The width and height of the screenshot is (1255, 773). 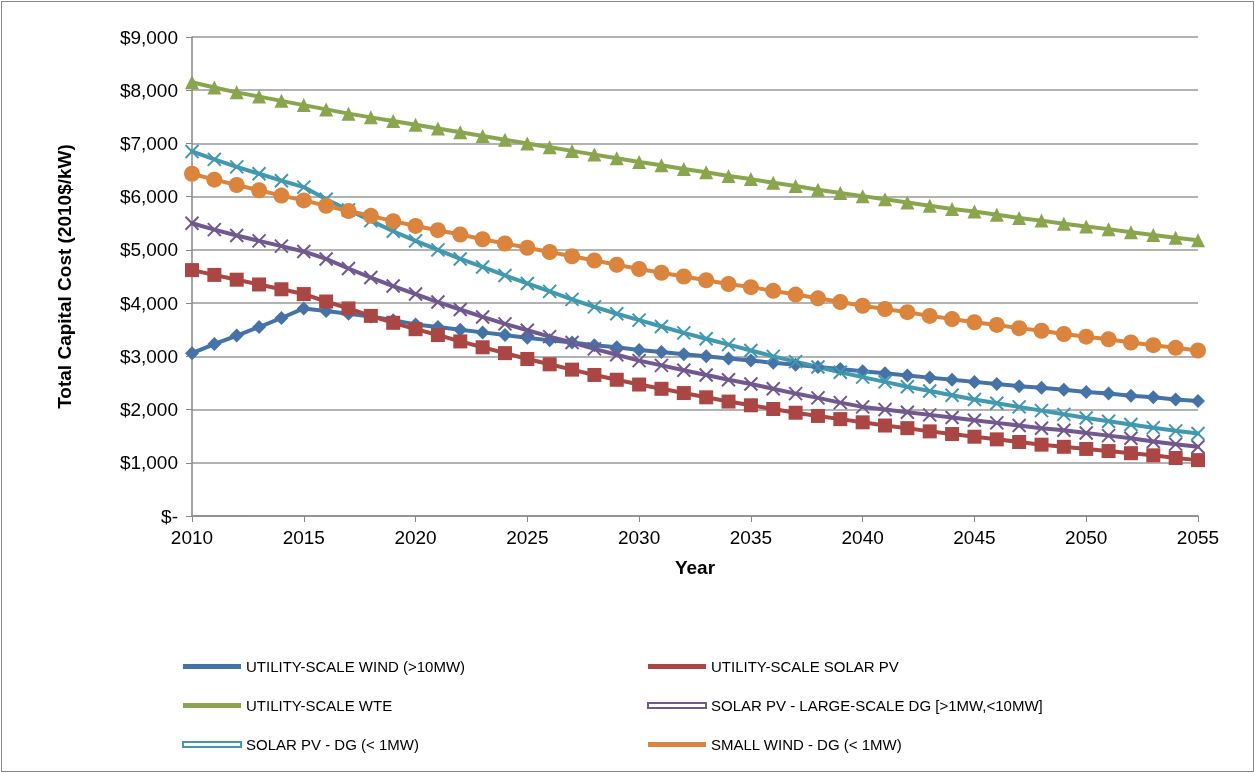 What do you see at coordinates (862, 537) in the screenshot?
I see `x-tick-label: 2040` at bounding box center [862, 537].